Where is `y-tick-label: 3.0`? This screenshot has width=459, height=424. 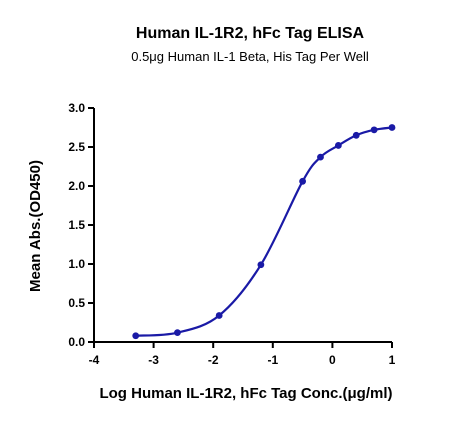
y-tick-label: 3.0 is located at coordinates (76, 108).